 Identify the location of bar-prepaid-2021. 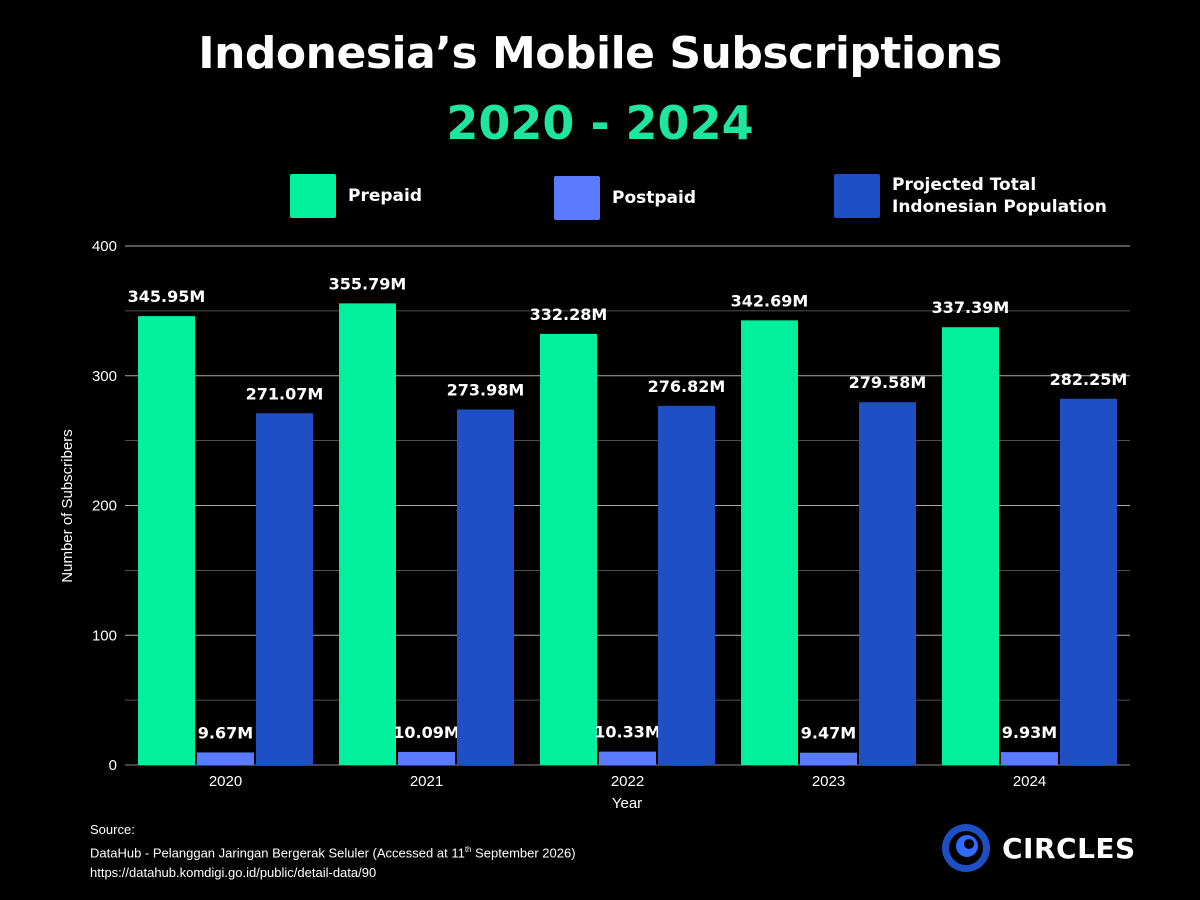
(367, 534).